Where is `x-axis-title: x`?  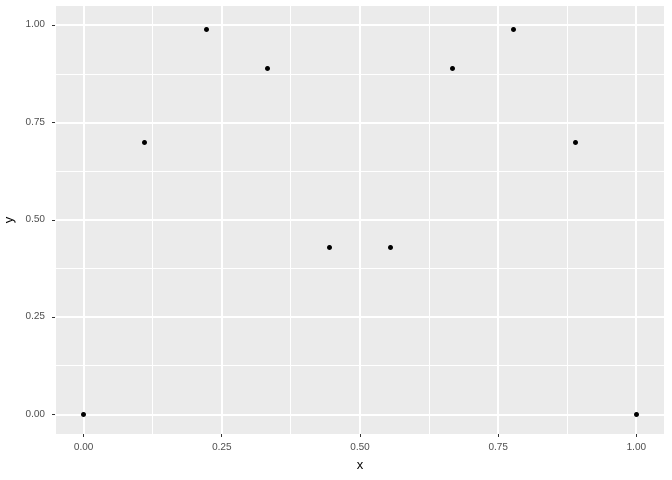 x-axis-title: x is located at coordinates (360, 464).